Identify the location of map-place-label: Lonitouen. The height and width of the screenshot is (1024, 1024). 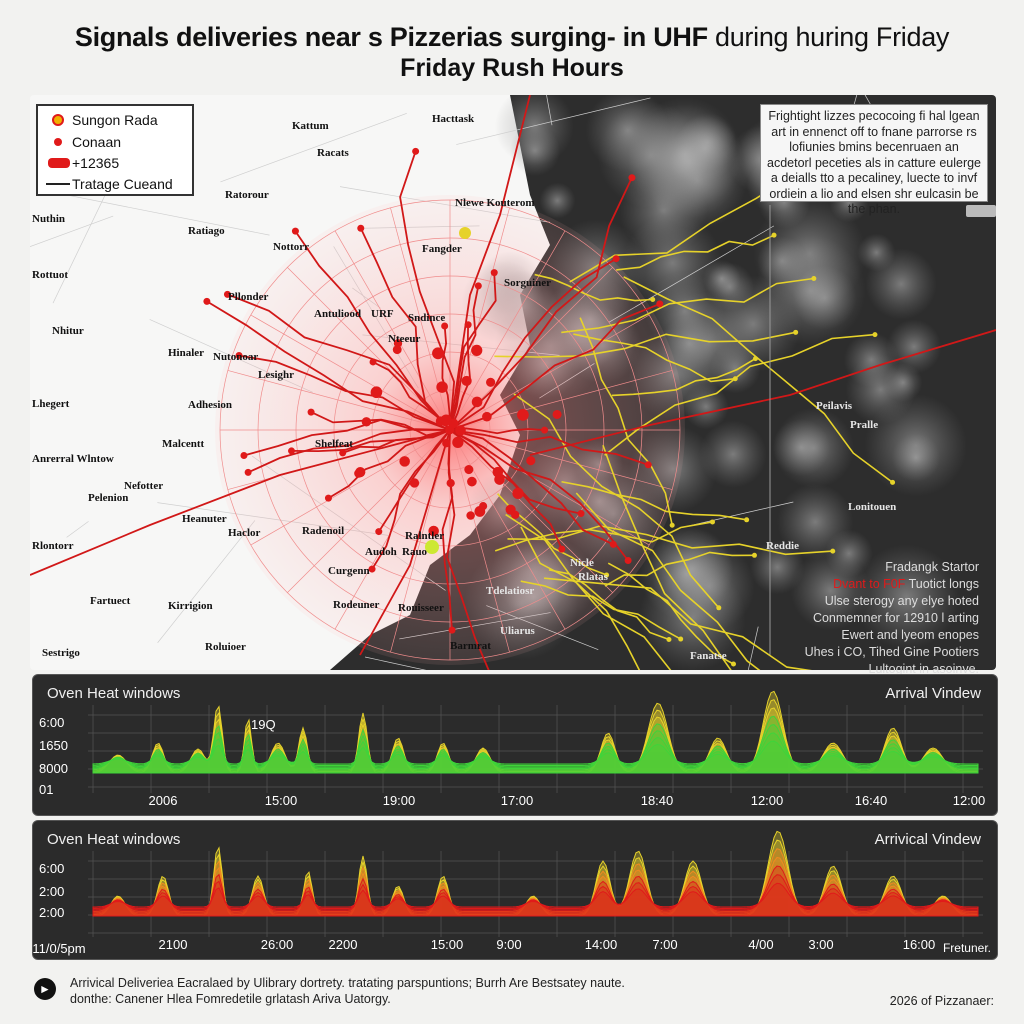
(872, 507).